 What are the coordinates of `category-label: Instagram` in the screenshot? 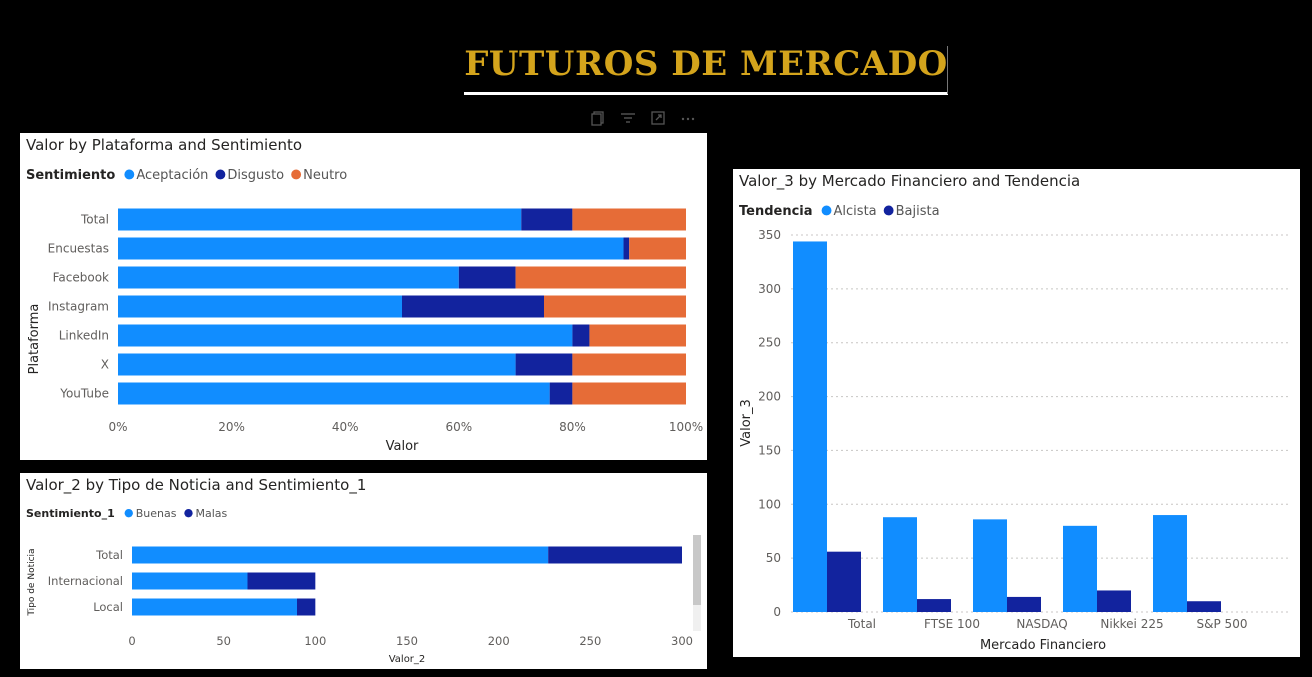 It's located at (78, 307).